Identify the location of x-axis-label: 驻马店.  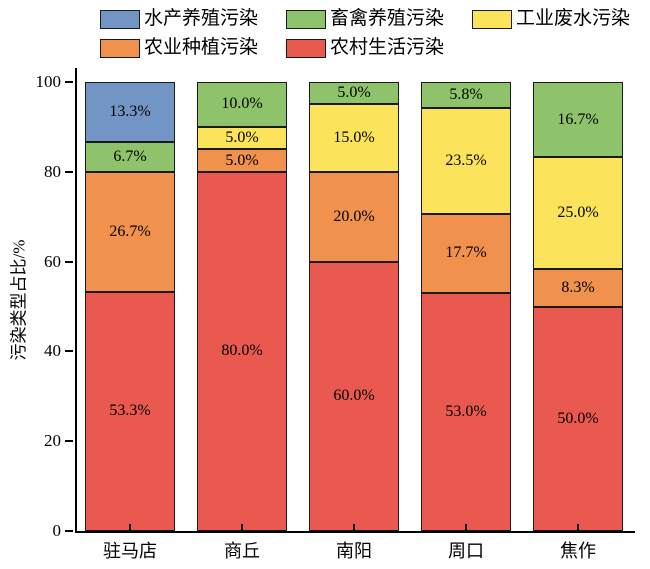
(130, 551).